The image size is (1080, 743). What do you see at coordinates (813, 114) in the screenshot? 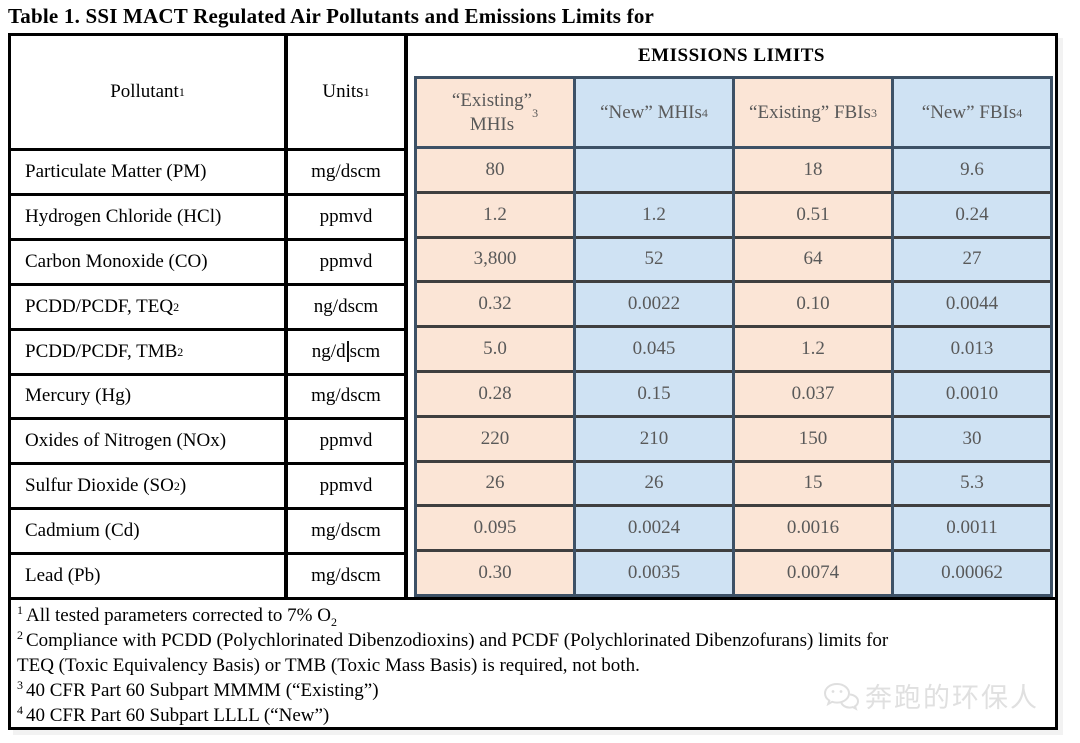
I see `column-header: “Existing” FBIs 3` at bounding box center [813, 114].